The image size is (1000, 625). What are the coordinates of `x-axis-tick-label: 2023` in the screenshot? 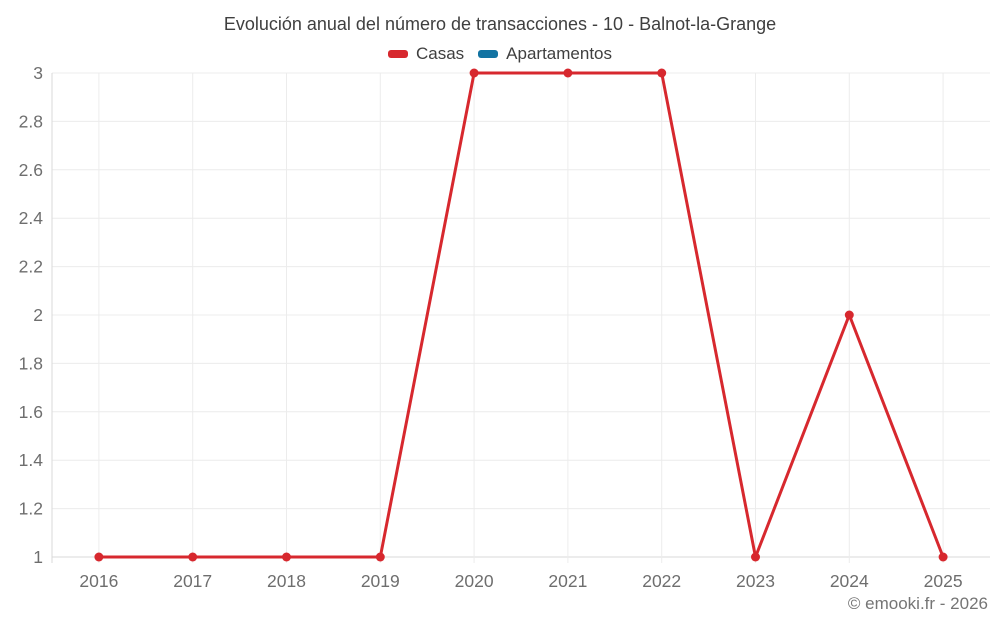 It's located at (755, 581).